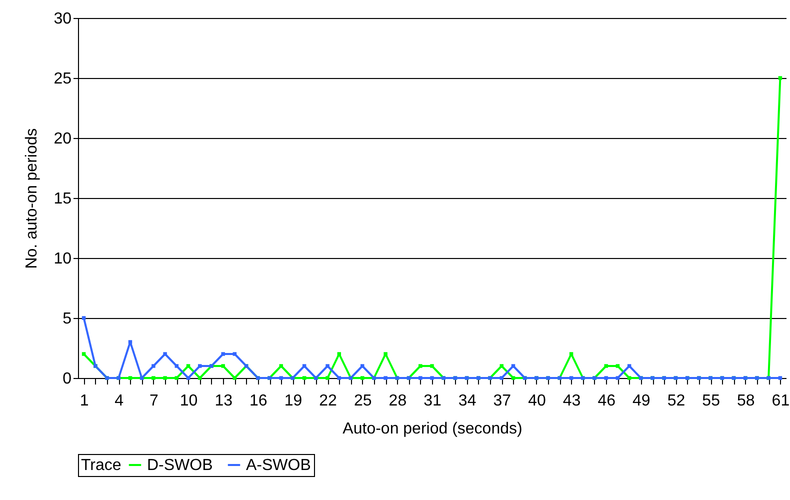  Describe the element at coordinates (153, 401) in the screenshot. I see `x-tick-label: 7` at that location.